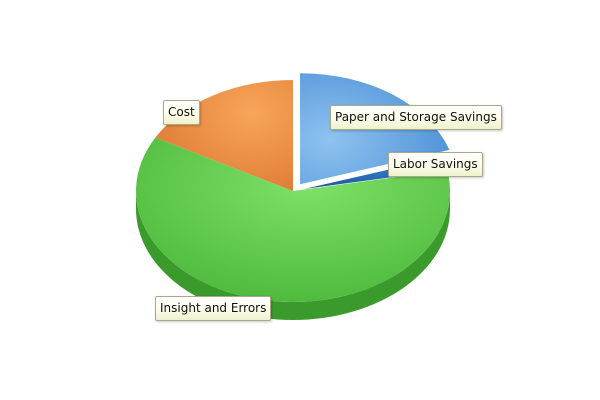 This screenshot has width=600, height=400. Describe the element at coordinates (181, 112) in the screenshot. I see `slice-label-cost: Cost` at that location.